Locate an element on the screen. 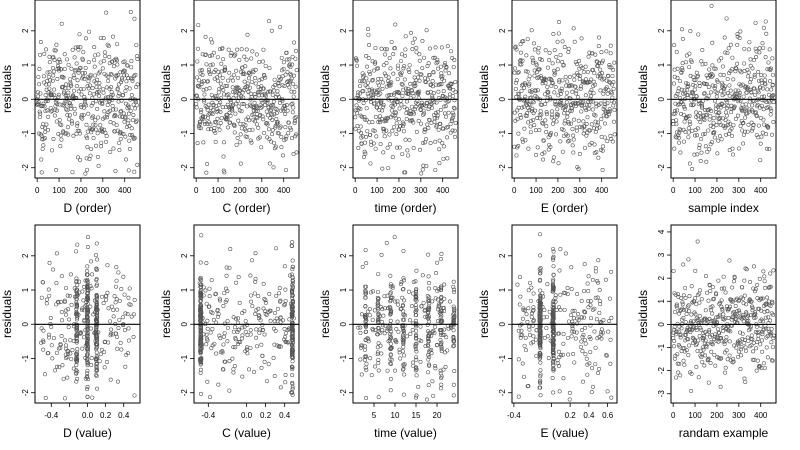  x-axis-label: E (value) is located at coordinates (564, 433).